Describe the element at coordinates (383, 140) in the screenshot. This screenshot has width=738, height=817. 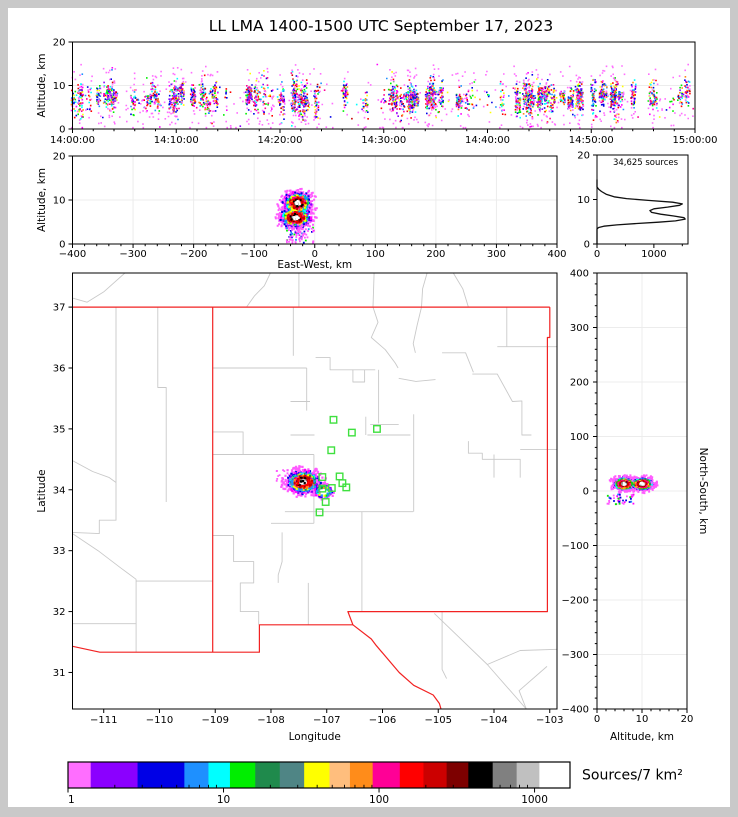
I see `axis-text: 14:30:00` at that location.